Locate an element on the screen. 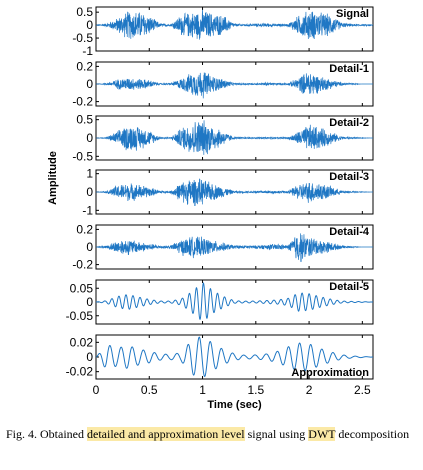 The height and width of the screenshot is (470, 423). panel-0-ytick-label: 0.5 is located at coordinates (84, 12).